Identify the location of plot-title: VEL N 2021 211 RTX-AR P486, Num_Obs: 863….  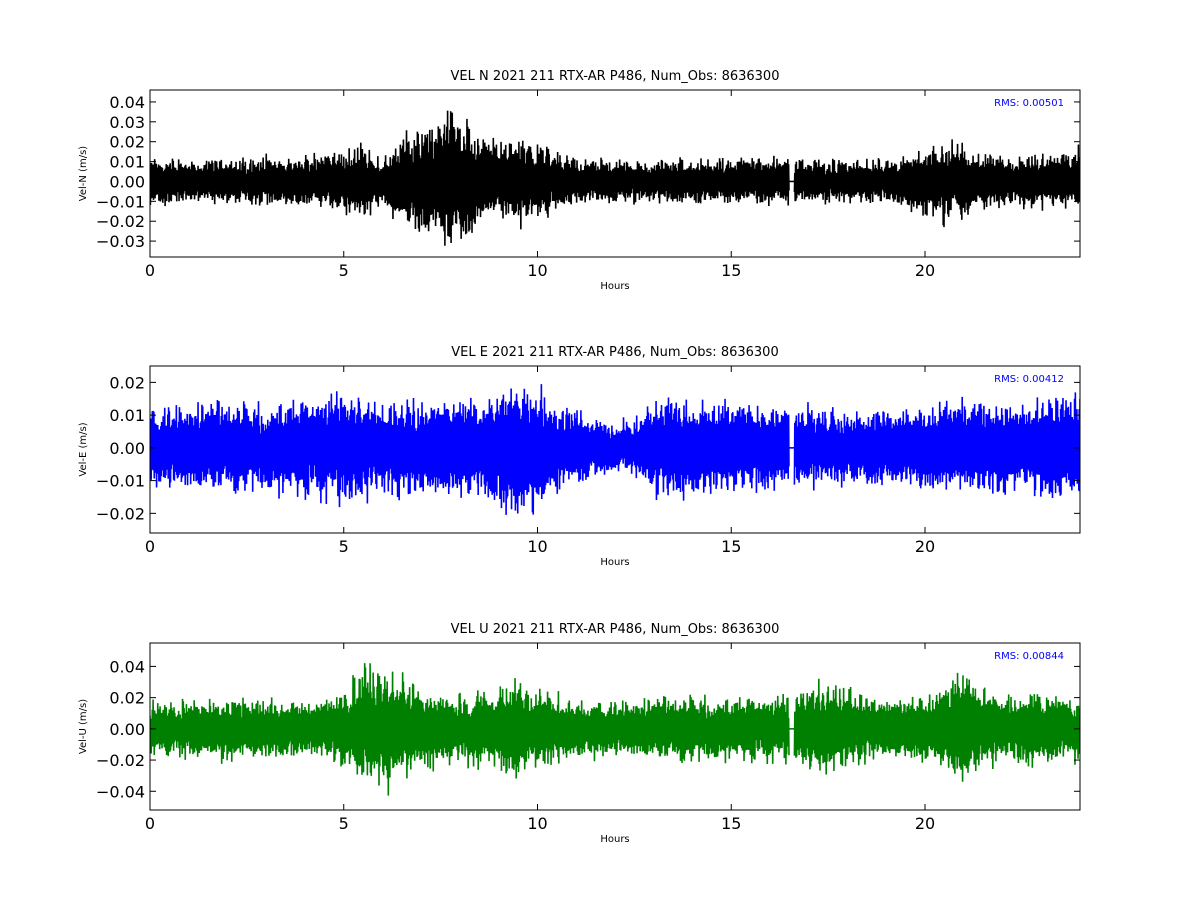
(615, 76).